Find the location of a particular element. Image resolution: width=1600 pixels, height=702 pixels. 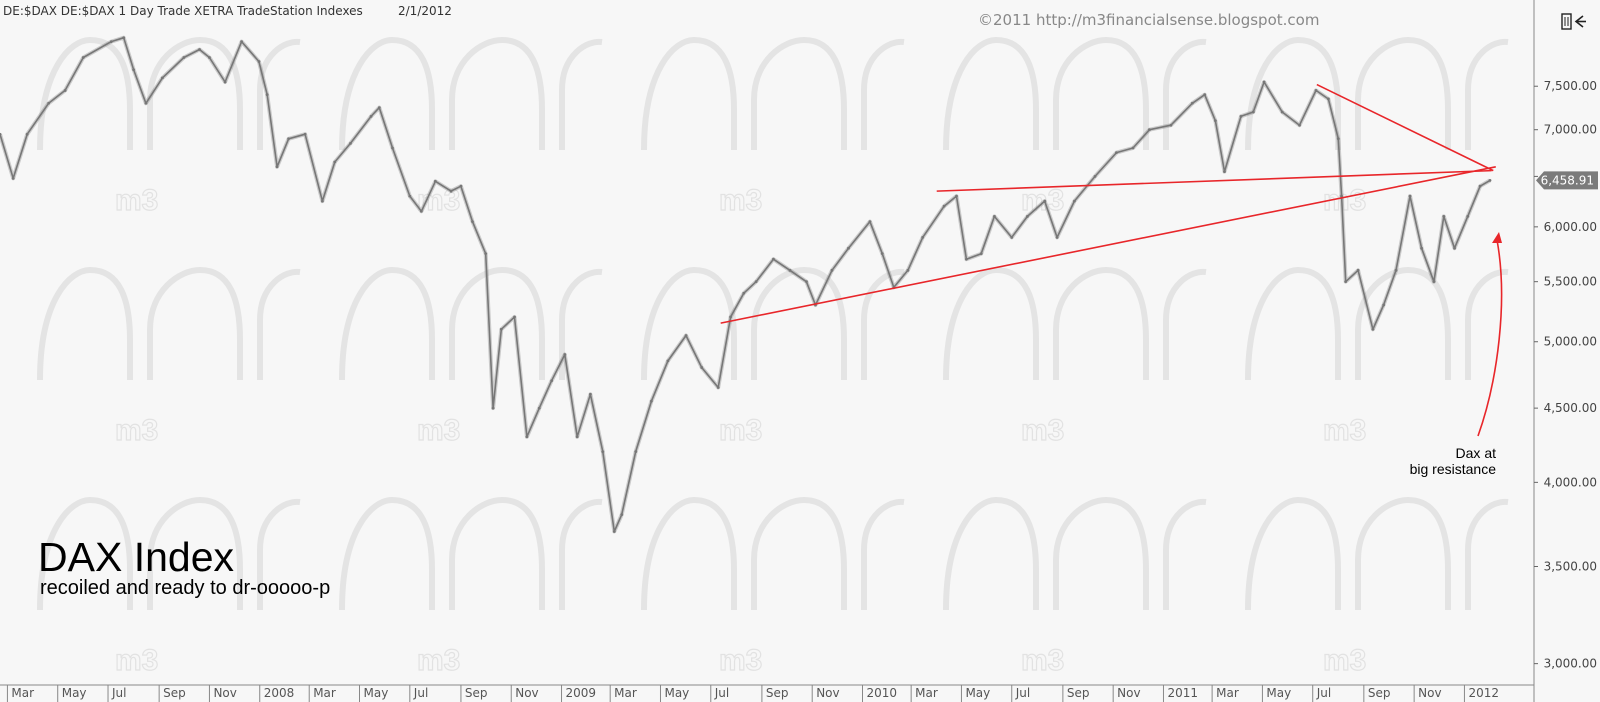

x-tick-label: May is located at coordinates (977, 693).